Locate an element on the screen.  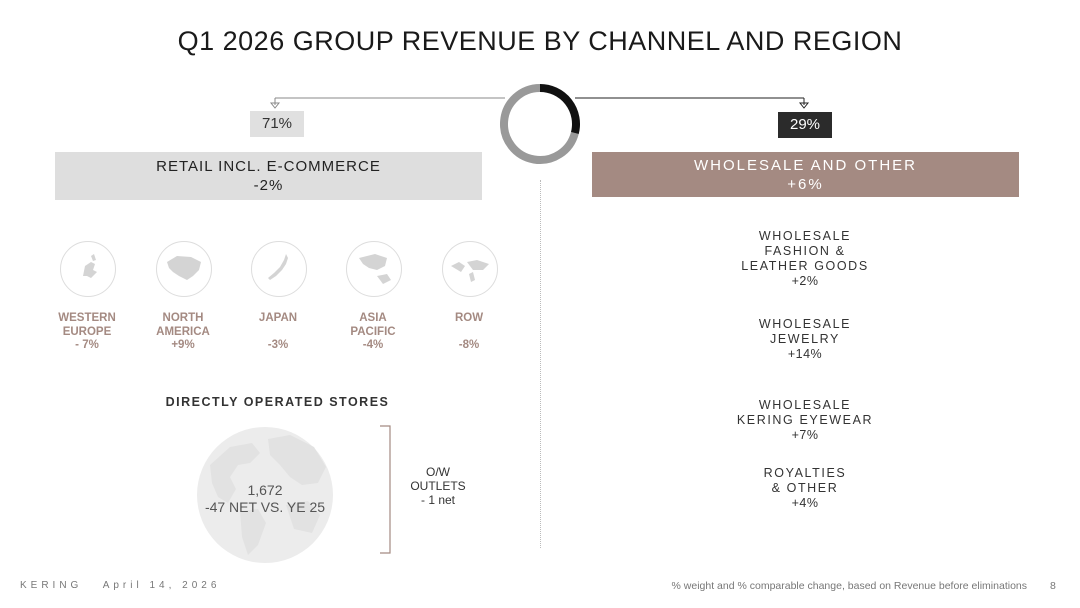
footer-brand-date: KERING April 14, 2026 is located at coordinates (120, 585).